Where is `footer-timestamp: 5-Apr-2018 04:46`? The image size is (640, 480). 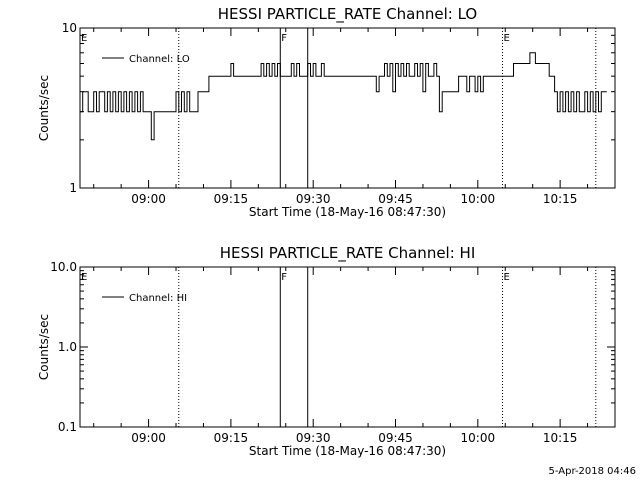 footer-timestamp: 5-Apr-2018 04:46 is located at coordinates (592, 471).